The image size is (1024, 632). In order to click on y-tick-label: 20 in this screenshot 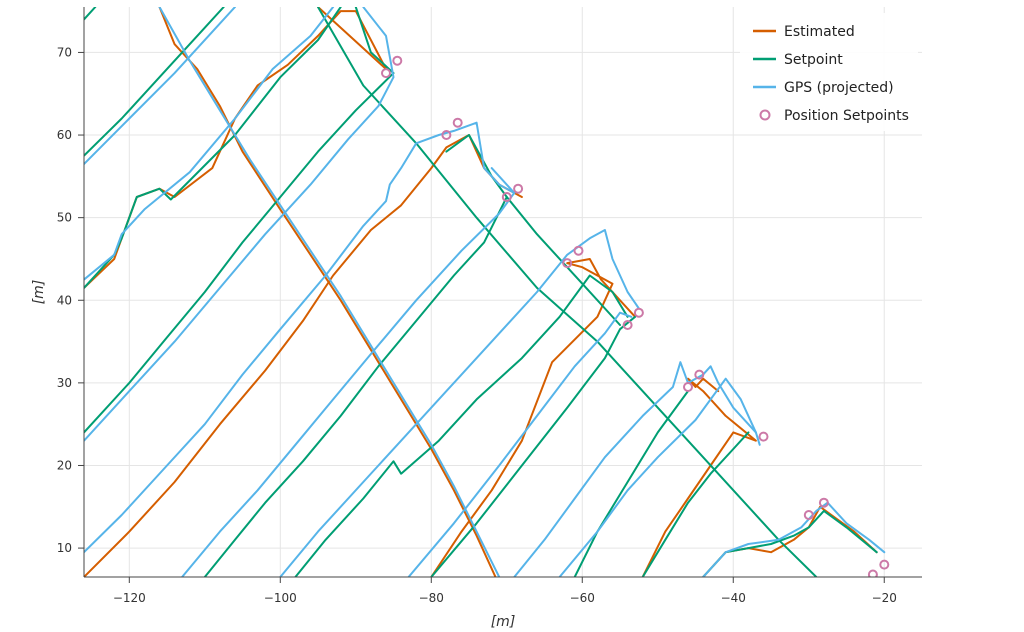, I will do `click(64, 465)`.